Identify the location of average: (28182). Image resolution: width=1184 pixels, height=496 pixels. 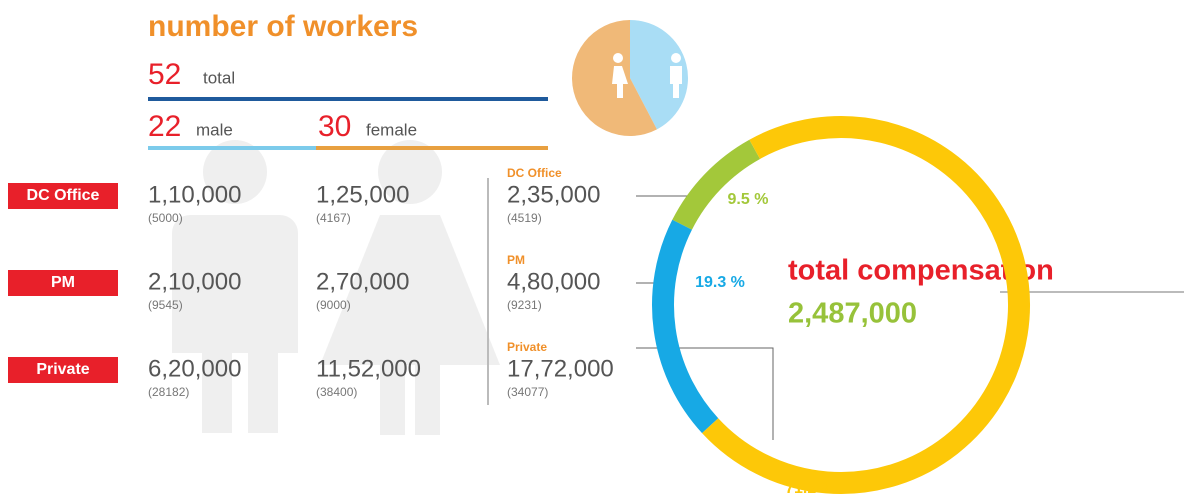
(168, 392).